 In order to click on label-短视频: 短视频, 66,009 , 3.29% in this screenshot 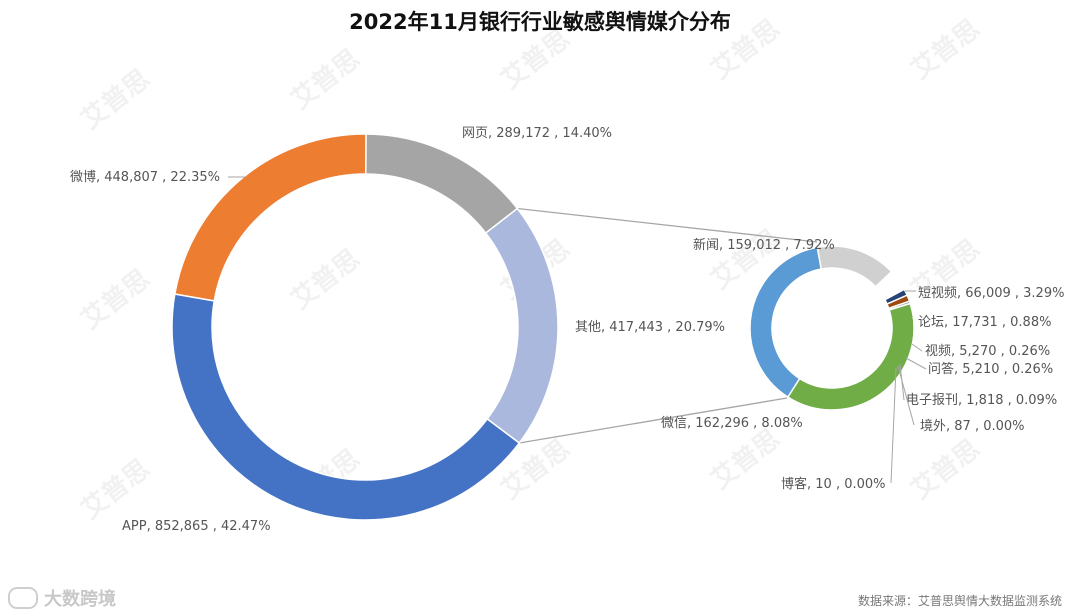, I will do `click(991, 293)`.